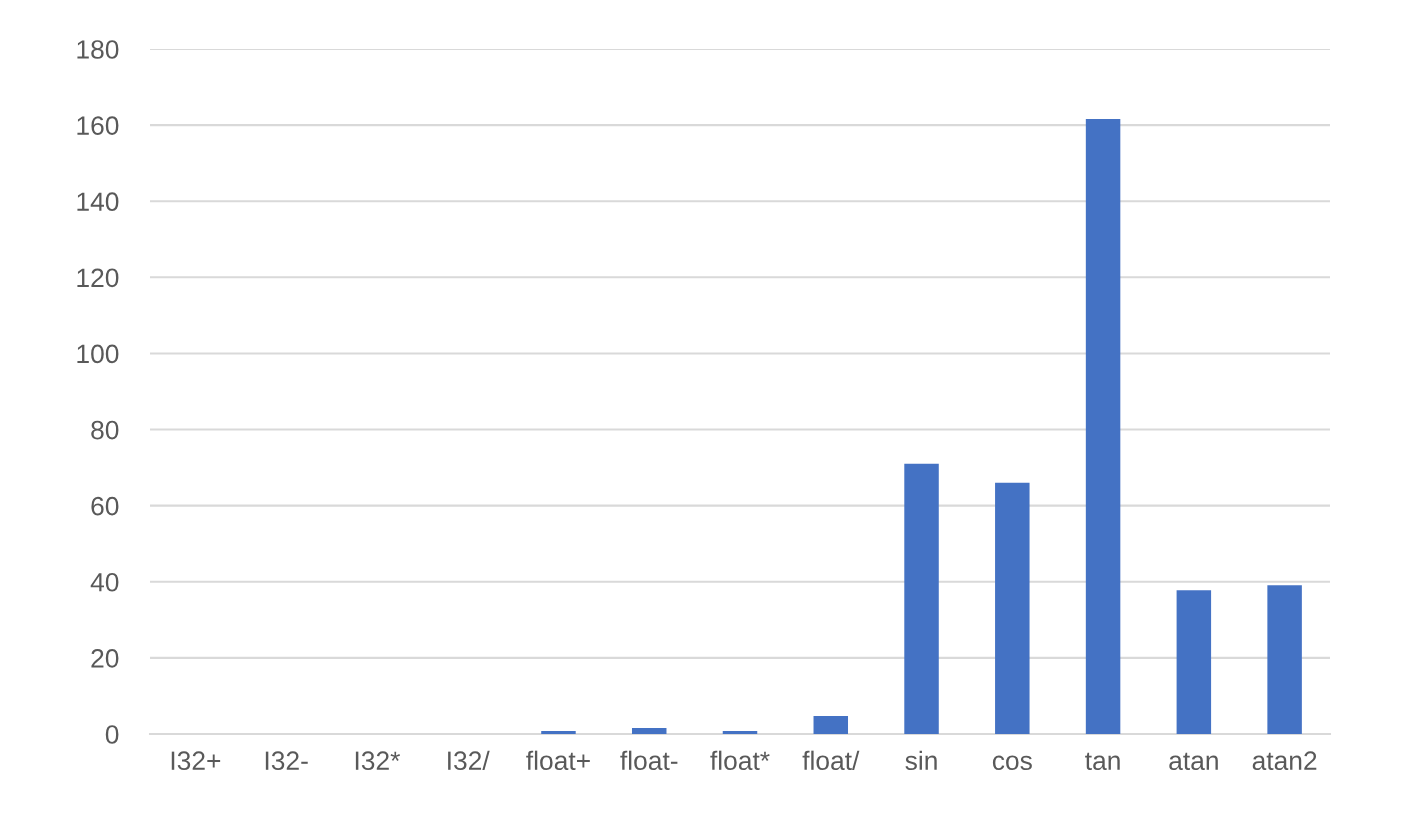 The image size is (1414, 814). What do you see at coordinates (98, 278) in the screenshot?
I see `y-tick-label: 120` at bounding box center [98, 278].